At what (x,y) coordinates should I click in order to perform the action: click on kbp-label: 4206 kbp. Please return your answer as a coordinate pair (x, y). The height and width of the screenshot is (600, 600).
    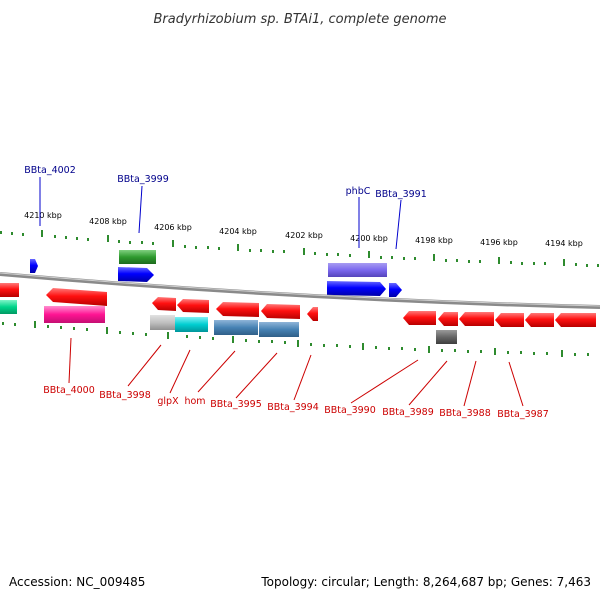
    Looking at the image, I should click on (173, 227).